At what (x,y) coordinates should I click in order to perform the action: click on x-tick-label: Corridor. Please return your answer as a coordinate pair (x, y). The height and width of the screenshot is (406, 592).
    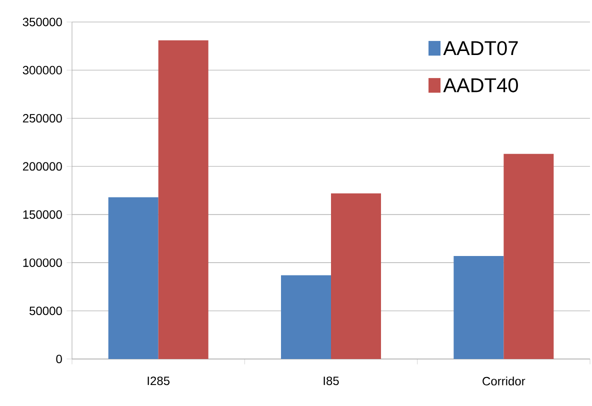
    Looking at the image, I should click on (504, 381).